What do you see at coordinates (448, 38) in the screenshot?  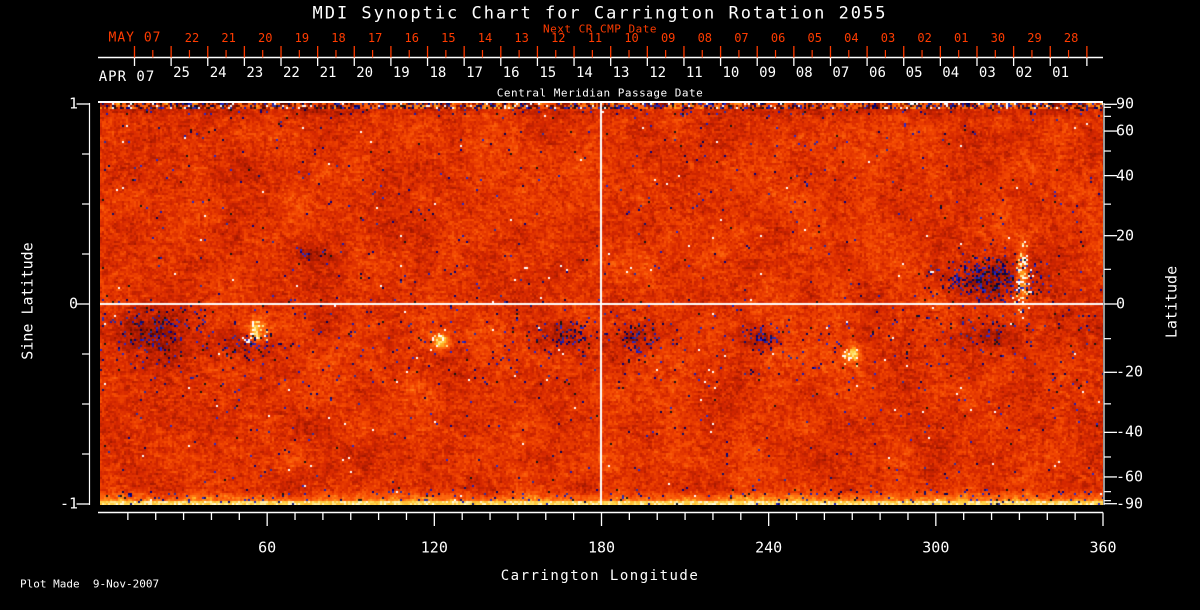 I see `next-cr-day-label: 15` at bounding box center [448, 38].